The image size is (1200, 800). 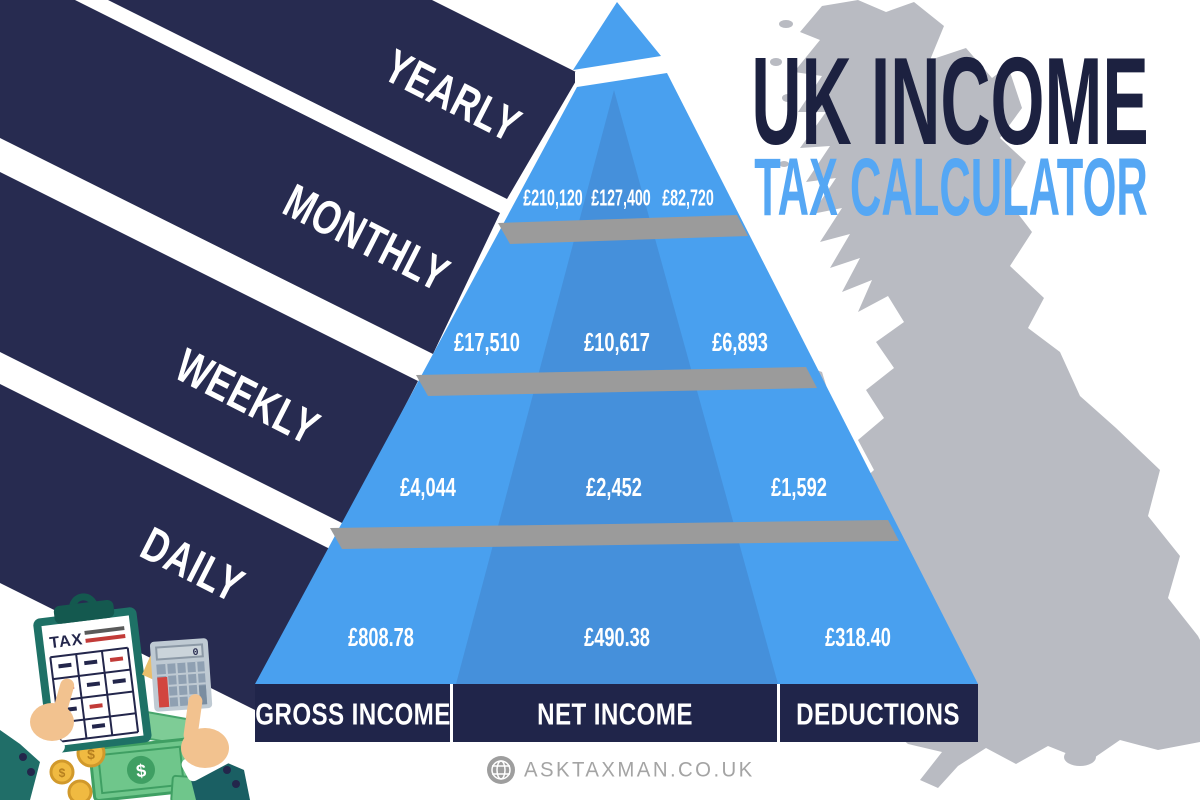 What do you see at coordinates (688, 197) in the screenshot?
I see `value-yearly-deductions: £82,720` at bounding box center [688, 197].